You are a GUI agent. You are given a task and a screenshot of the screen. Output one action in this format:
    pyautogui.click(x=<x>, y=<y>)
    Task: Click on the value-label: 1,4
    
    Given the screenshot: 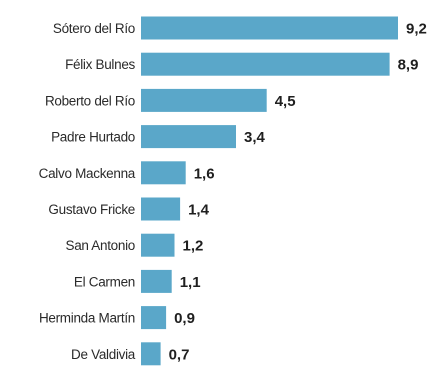 What is the action you would take?
    pyautogui.click(x=199, y=210)
    